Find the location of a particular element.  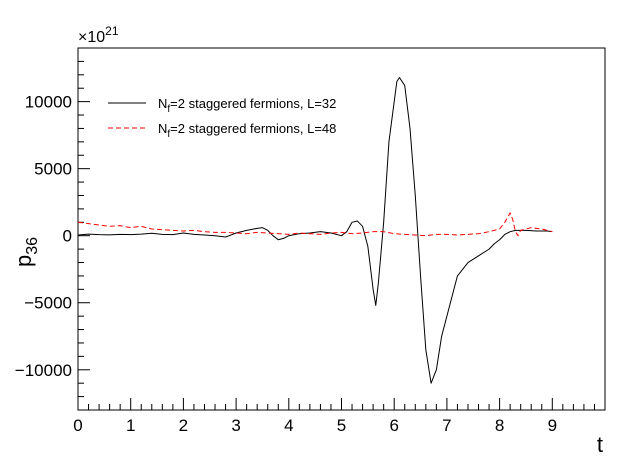

legend-label-l48: Nf=2 staggered fermions, L=48 is located at coordinates (247, 130).